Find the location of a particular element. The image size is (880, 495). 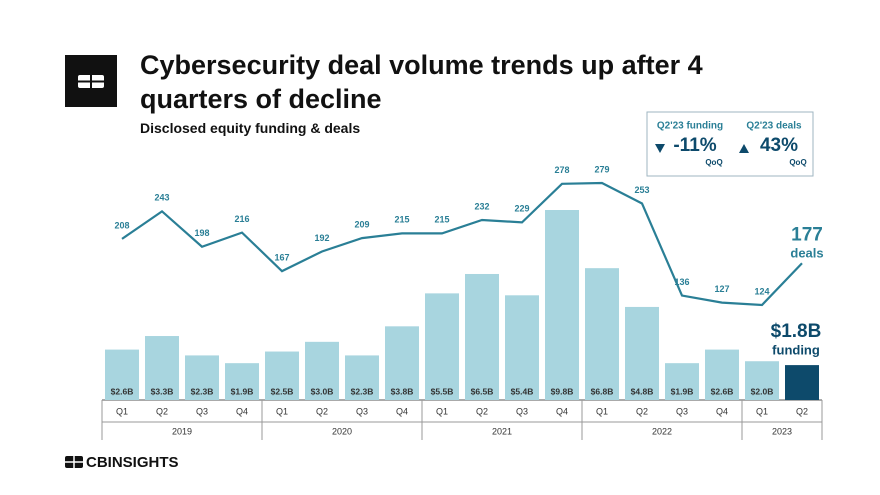

bar-value-label: $2.5B is located at coordinates (282, 391).